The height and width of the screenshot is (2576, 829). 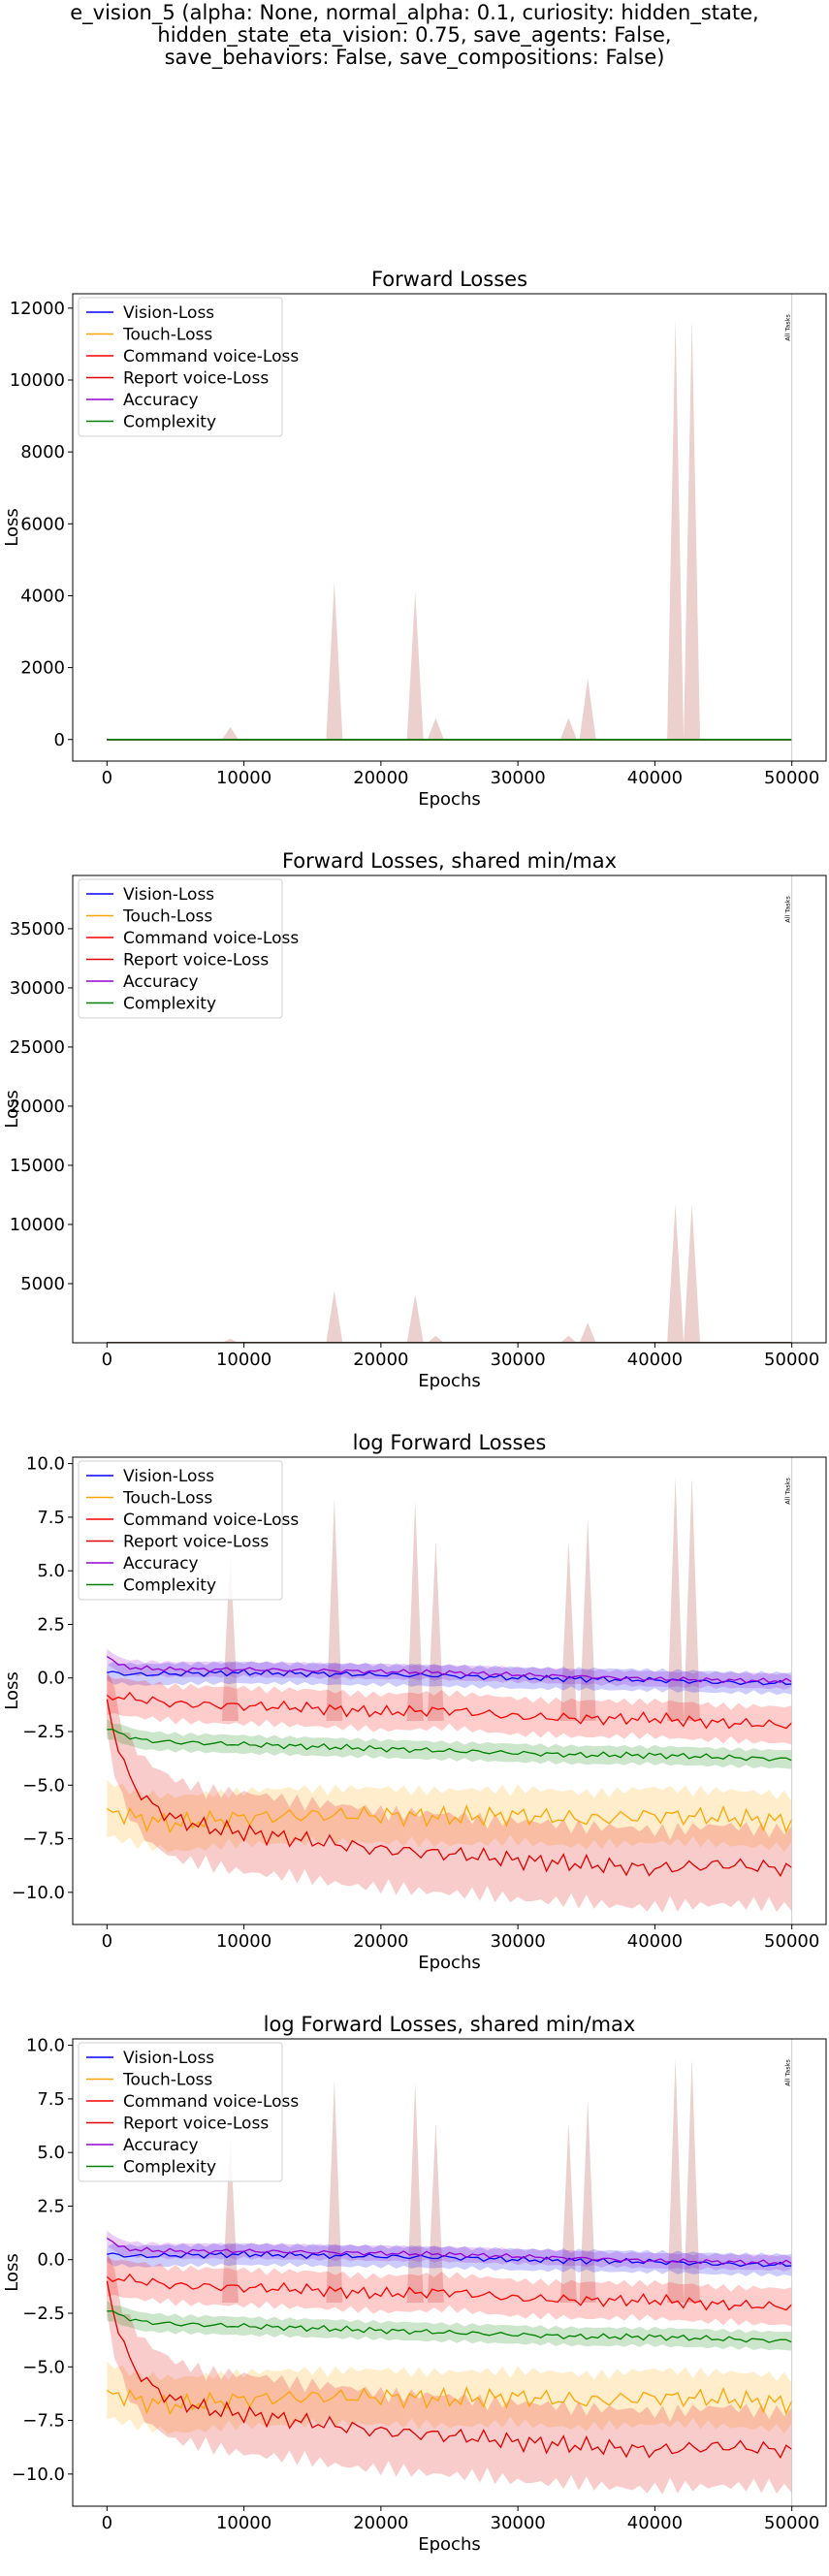 What do you see at coordinates (380, 2523) in the screenshot?
I see `x-tick-label: 20000` at bounding box center [380, 2523].